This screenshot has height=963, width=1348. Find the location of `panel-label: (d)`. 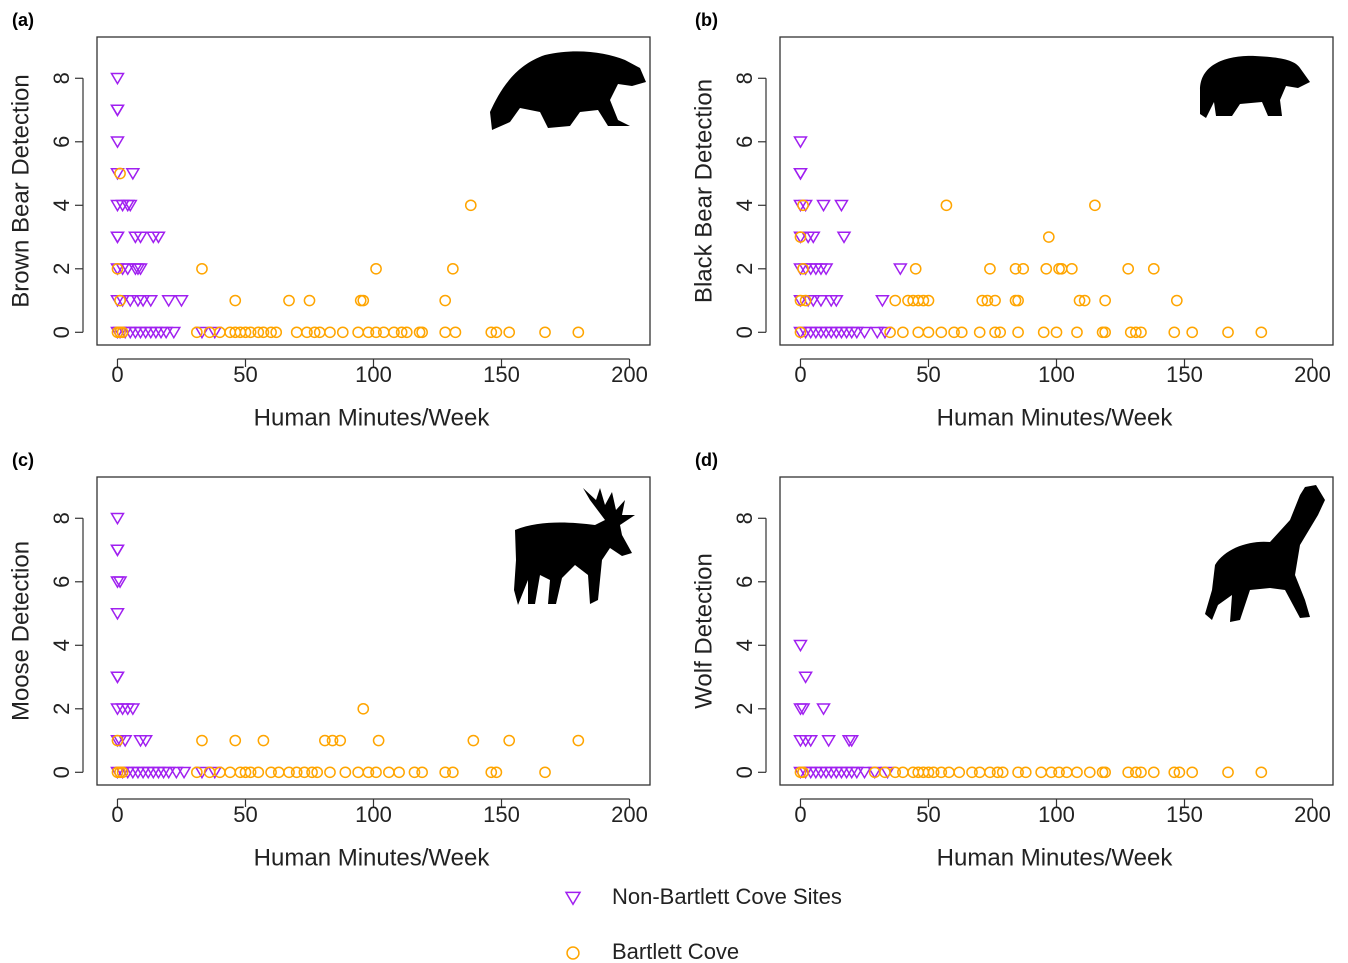

panel-label: (d) is located at coordinates (706, 460).